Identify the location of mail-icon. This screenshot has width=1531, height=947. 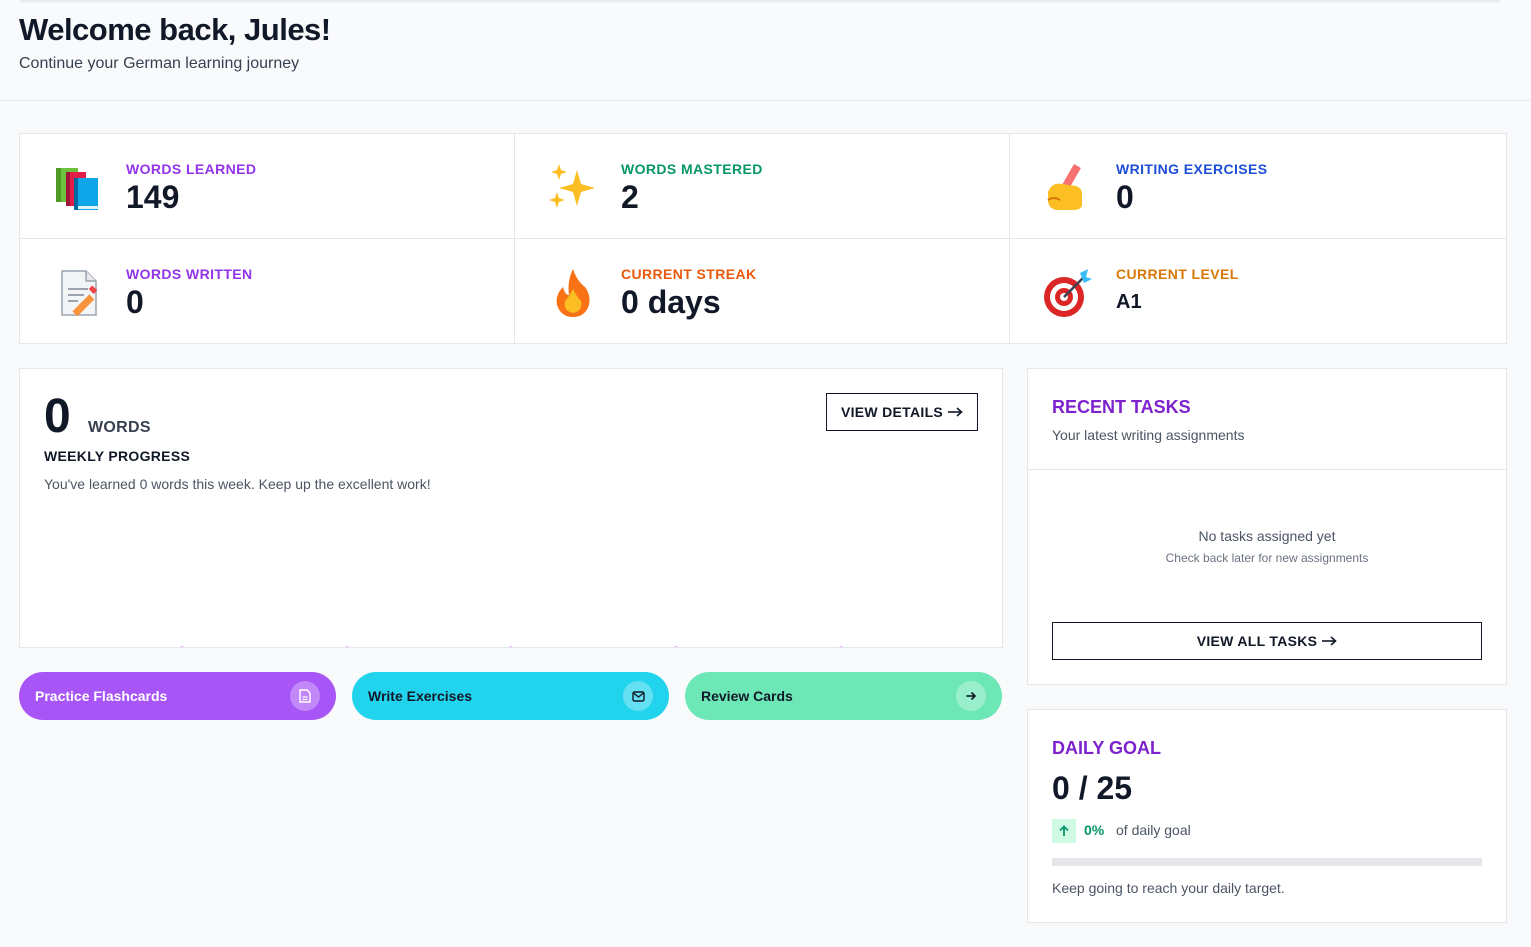
(638, 696).